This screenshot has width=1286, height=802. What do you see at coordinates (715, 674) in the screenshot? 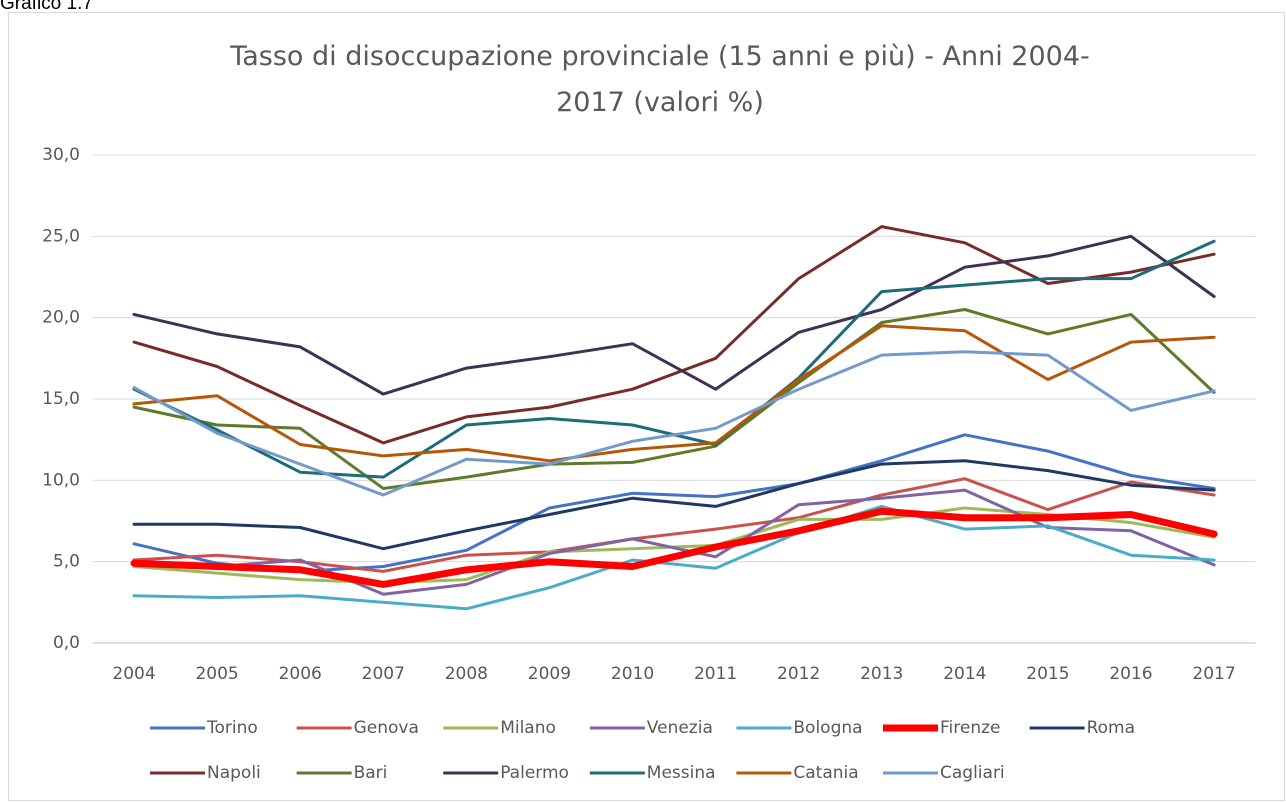
I see `x-tick-label: 2011` at bounding box center [715, 674].